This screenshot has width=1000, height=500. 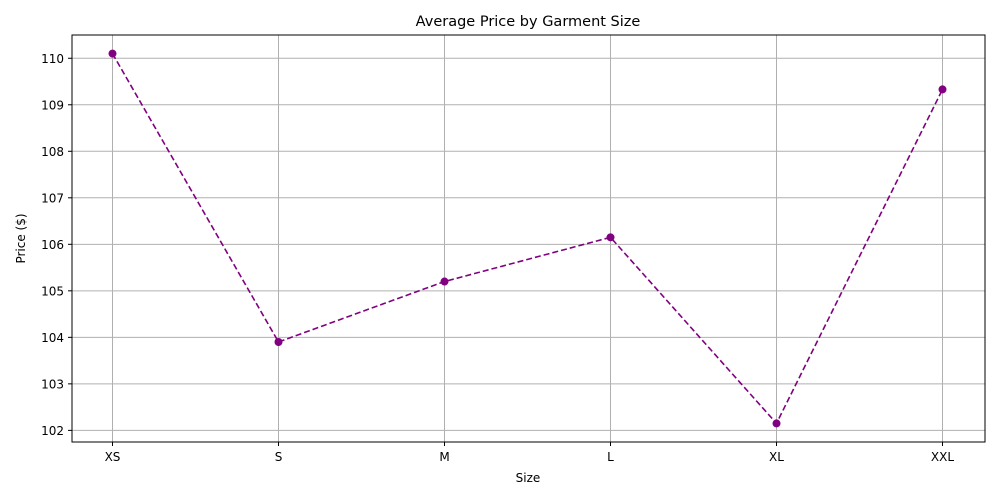 What do you see at coordinates (776, 457) in the screenshot?
I see `x-tick-label: XL` at bounding box center [776, 457].